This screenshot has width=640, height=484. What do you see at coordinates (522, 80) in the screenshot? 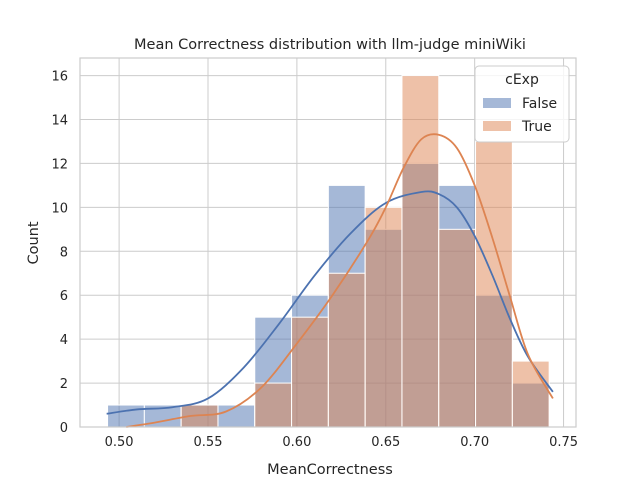
I see `legend-title: cExp` at bounding box center [522, 80].